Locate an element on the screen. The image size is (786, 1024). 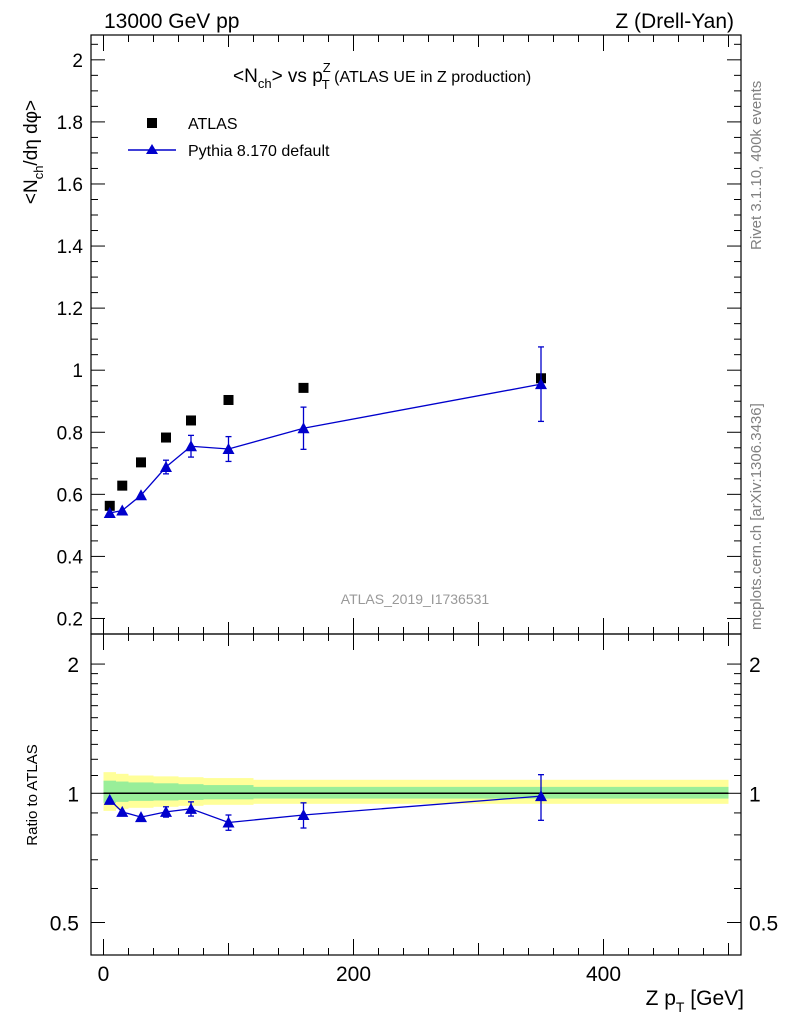
main-ytick-label: 1 is located at coordinates (77, 371).